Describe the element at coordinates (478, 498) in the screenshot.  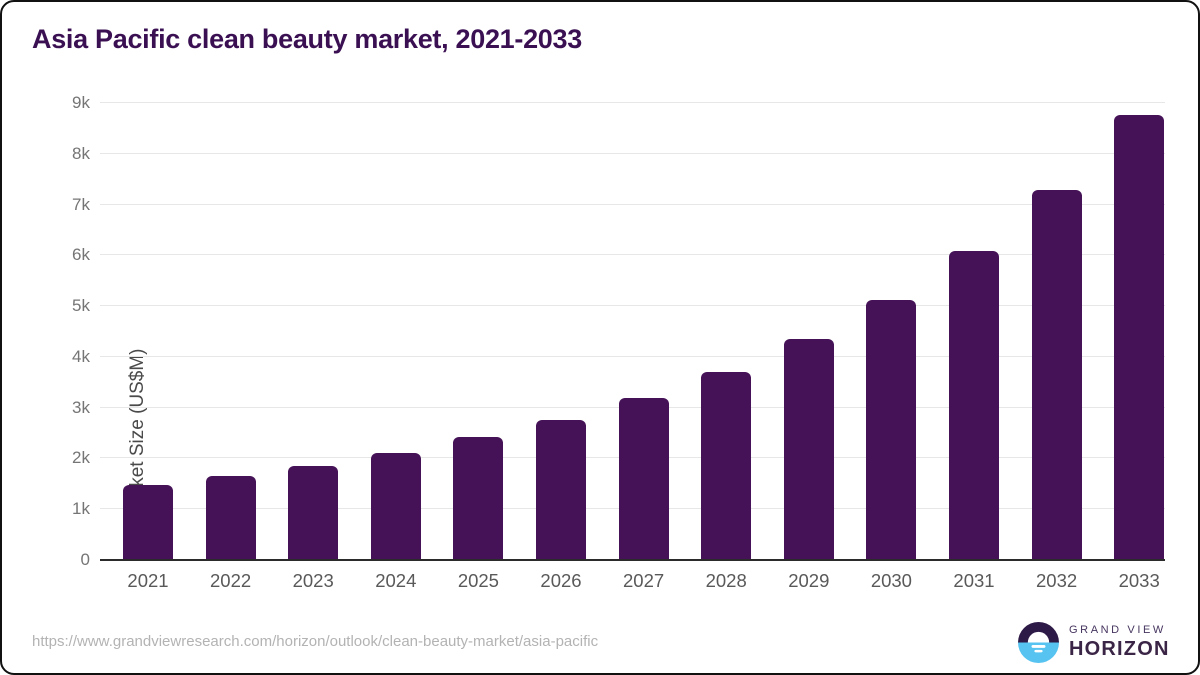
I see `bar-2025` at that location.